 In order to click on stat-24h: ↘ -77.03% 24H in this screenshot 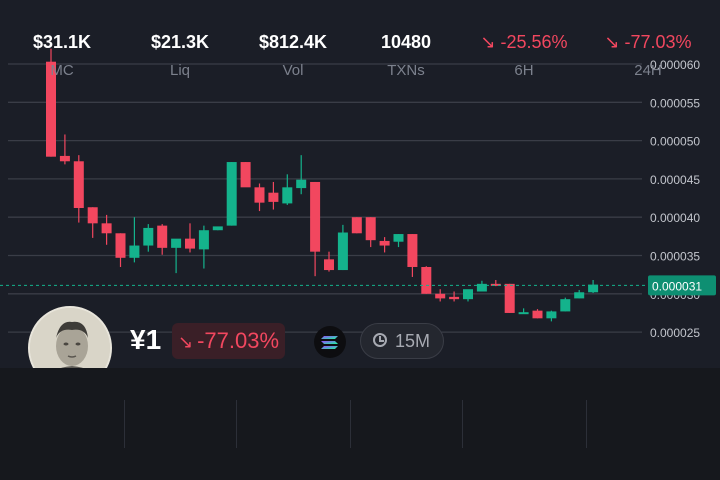, I will do `click(648, 55)`.